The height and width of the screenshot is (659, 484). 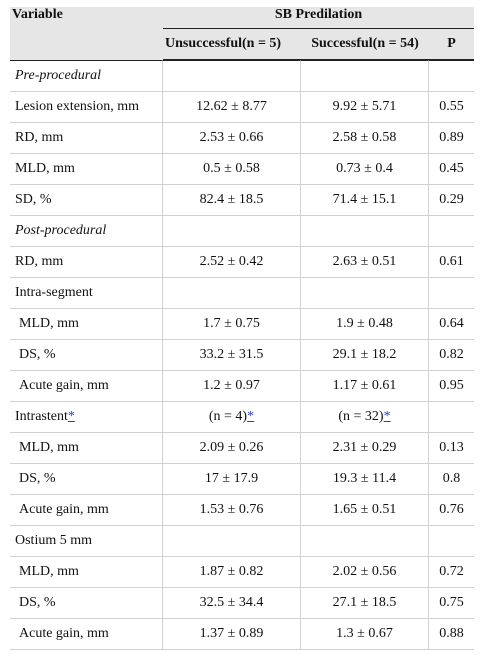 I want to click on unsuccessful-value: 1.7 ± 0.75, so click(x=232, y=324).